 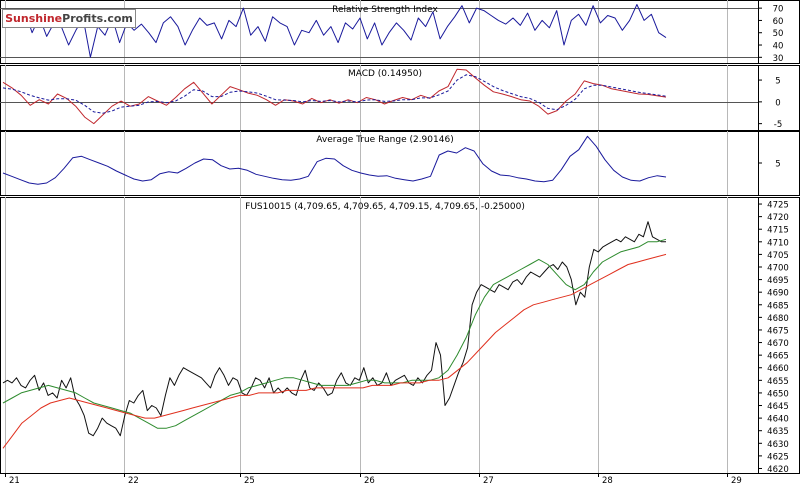 What do you see at coordinates (778, 432) in the screenshot?
I see `y-tick-label: 4635` at bounding box center [778, 432].